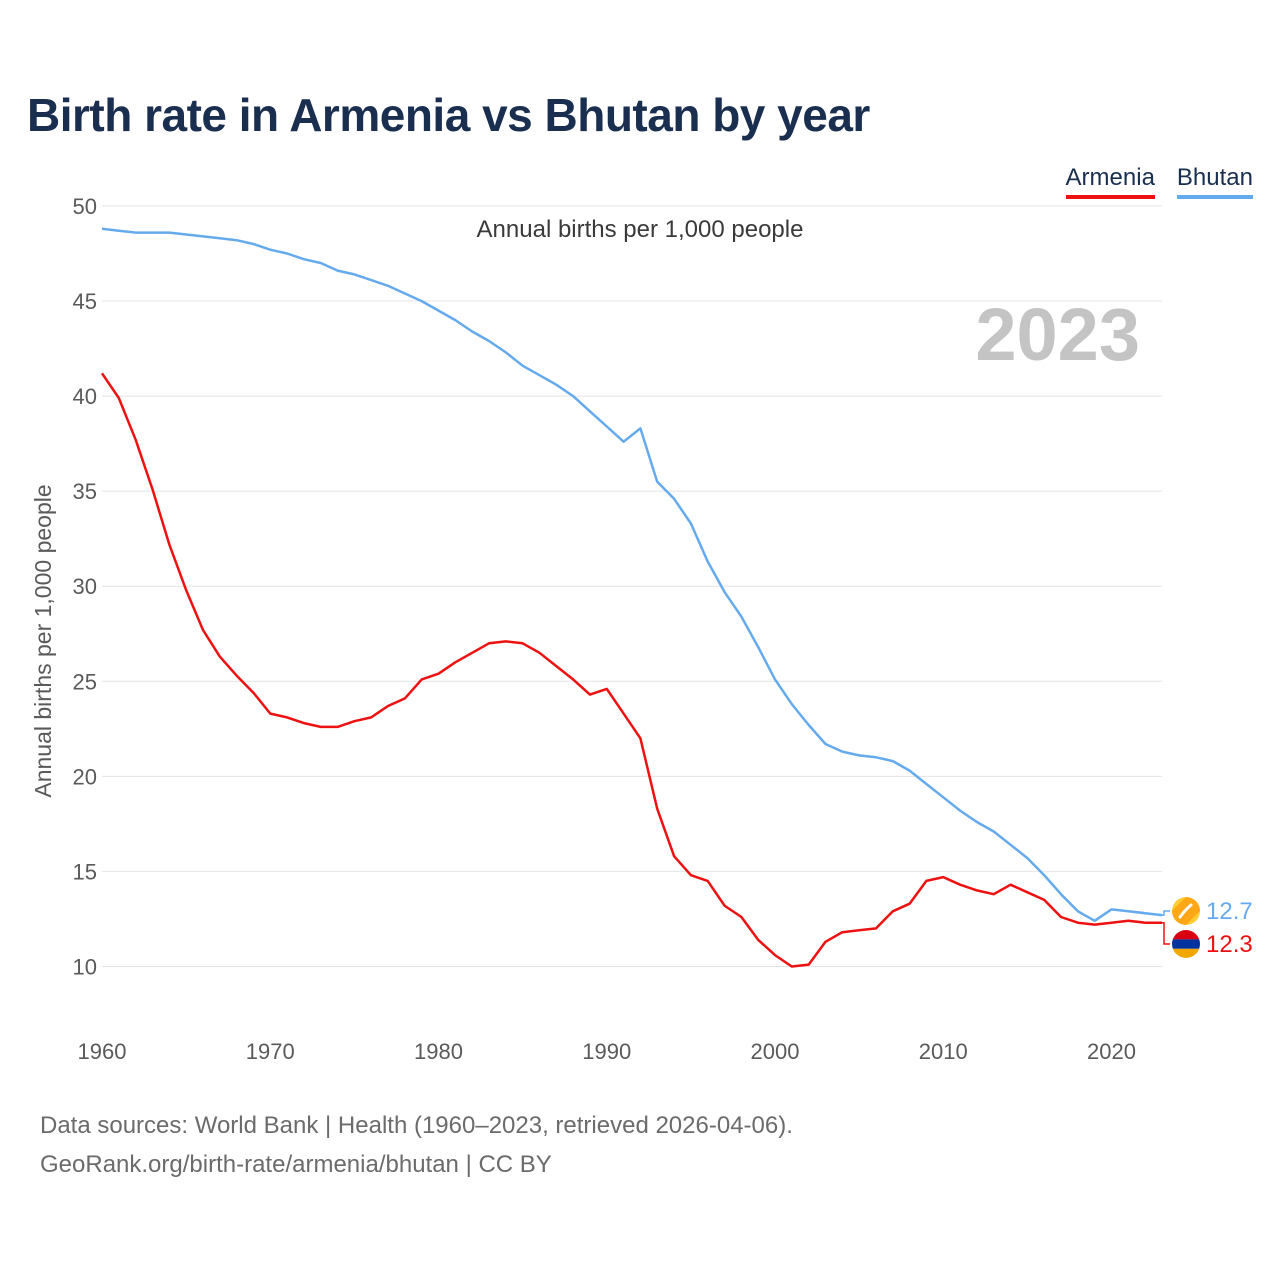 The width and height of the screenshot is (1280, 1280). Describe the element at coordinates (1186, 944) in the screenshot. I see `armenia-flag-icon` at that location.